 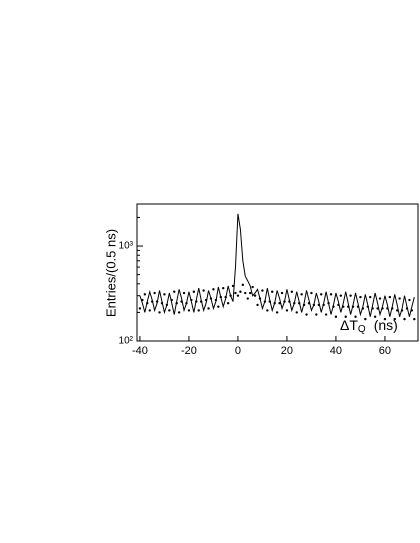 What do you see at coordinates (277, 267) in the screenshot?
I see `plot-area` at bounding box center [277, 267].